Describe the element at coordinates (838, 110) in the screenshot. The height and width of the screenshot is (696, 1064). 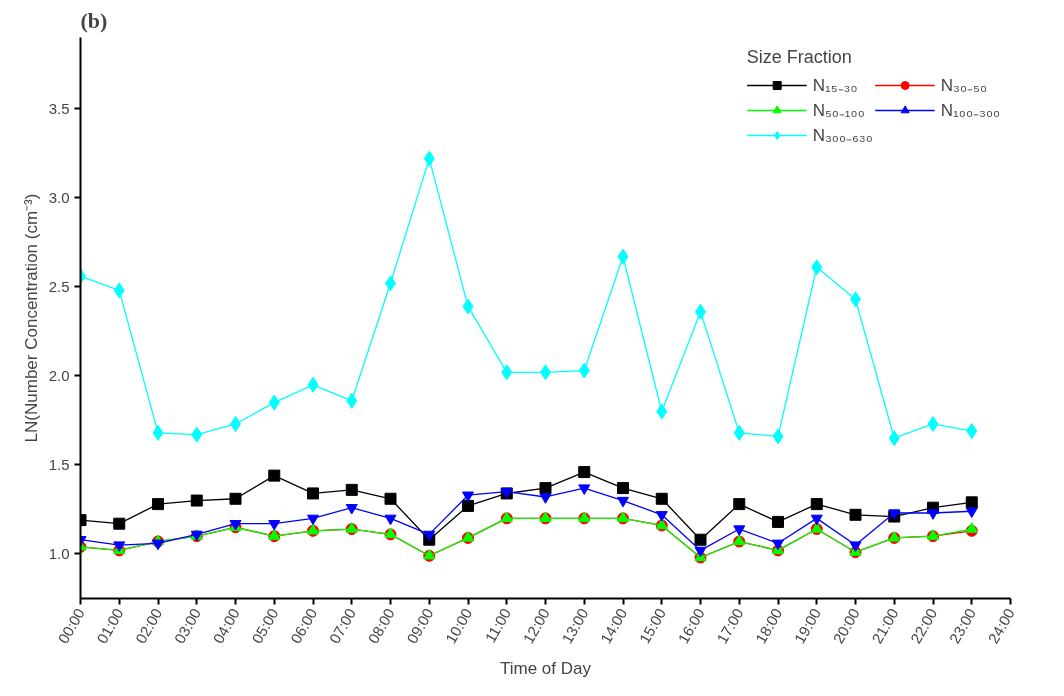
I see `legend-label: N₅₀₋₁₀₀` at that location.